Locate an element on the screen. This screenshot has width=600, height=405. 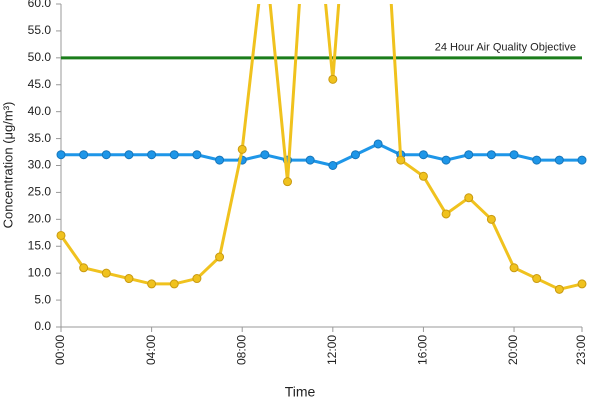
y-tick-label: 10.0 is located at coordinates (40, 272).